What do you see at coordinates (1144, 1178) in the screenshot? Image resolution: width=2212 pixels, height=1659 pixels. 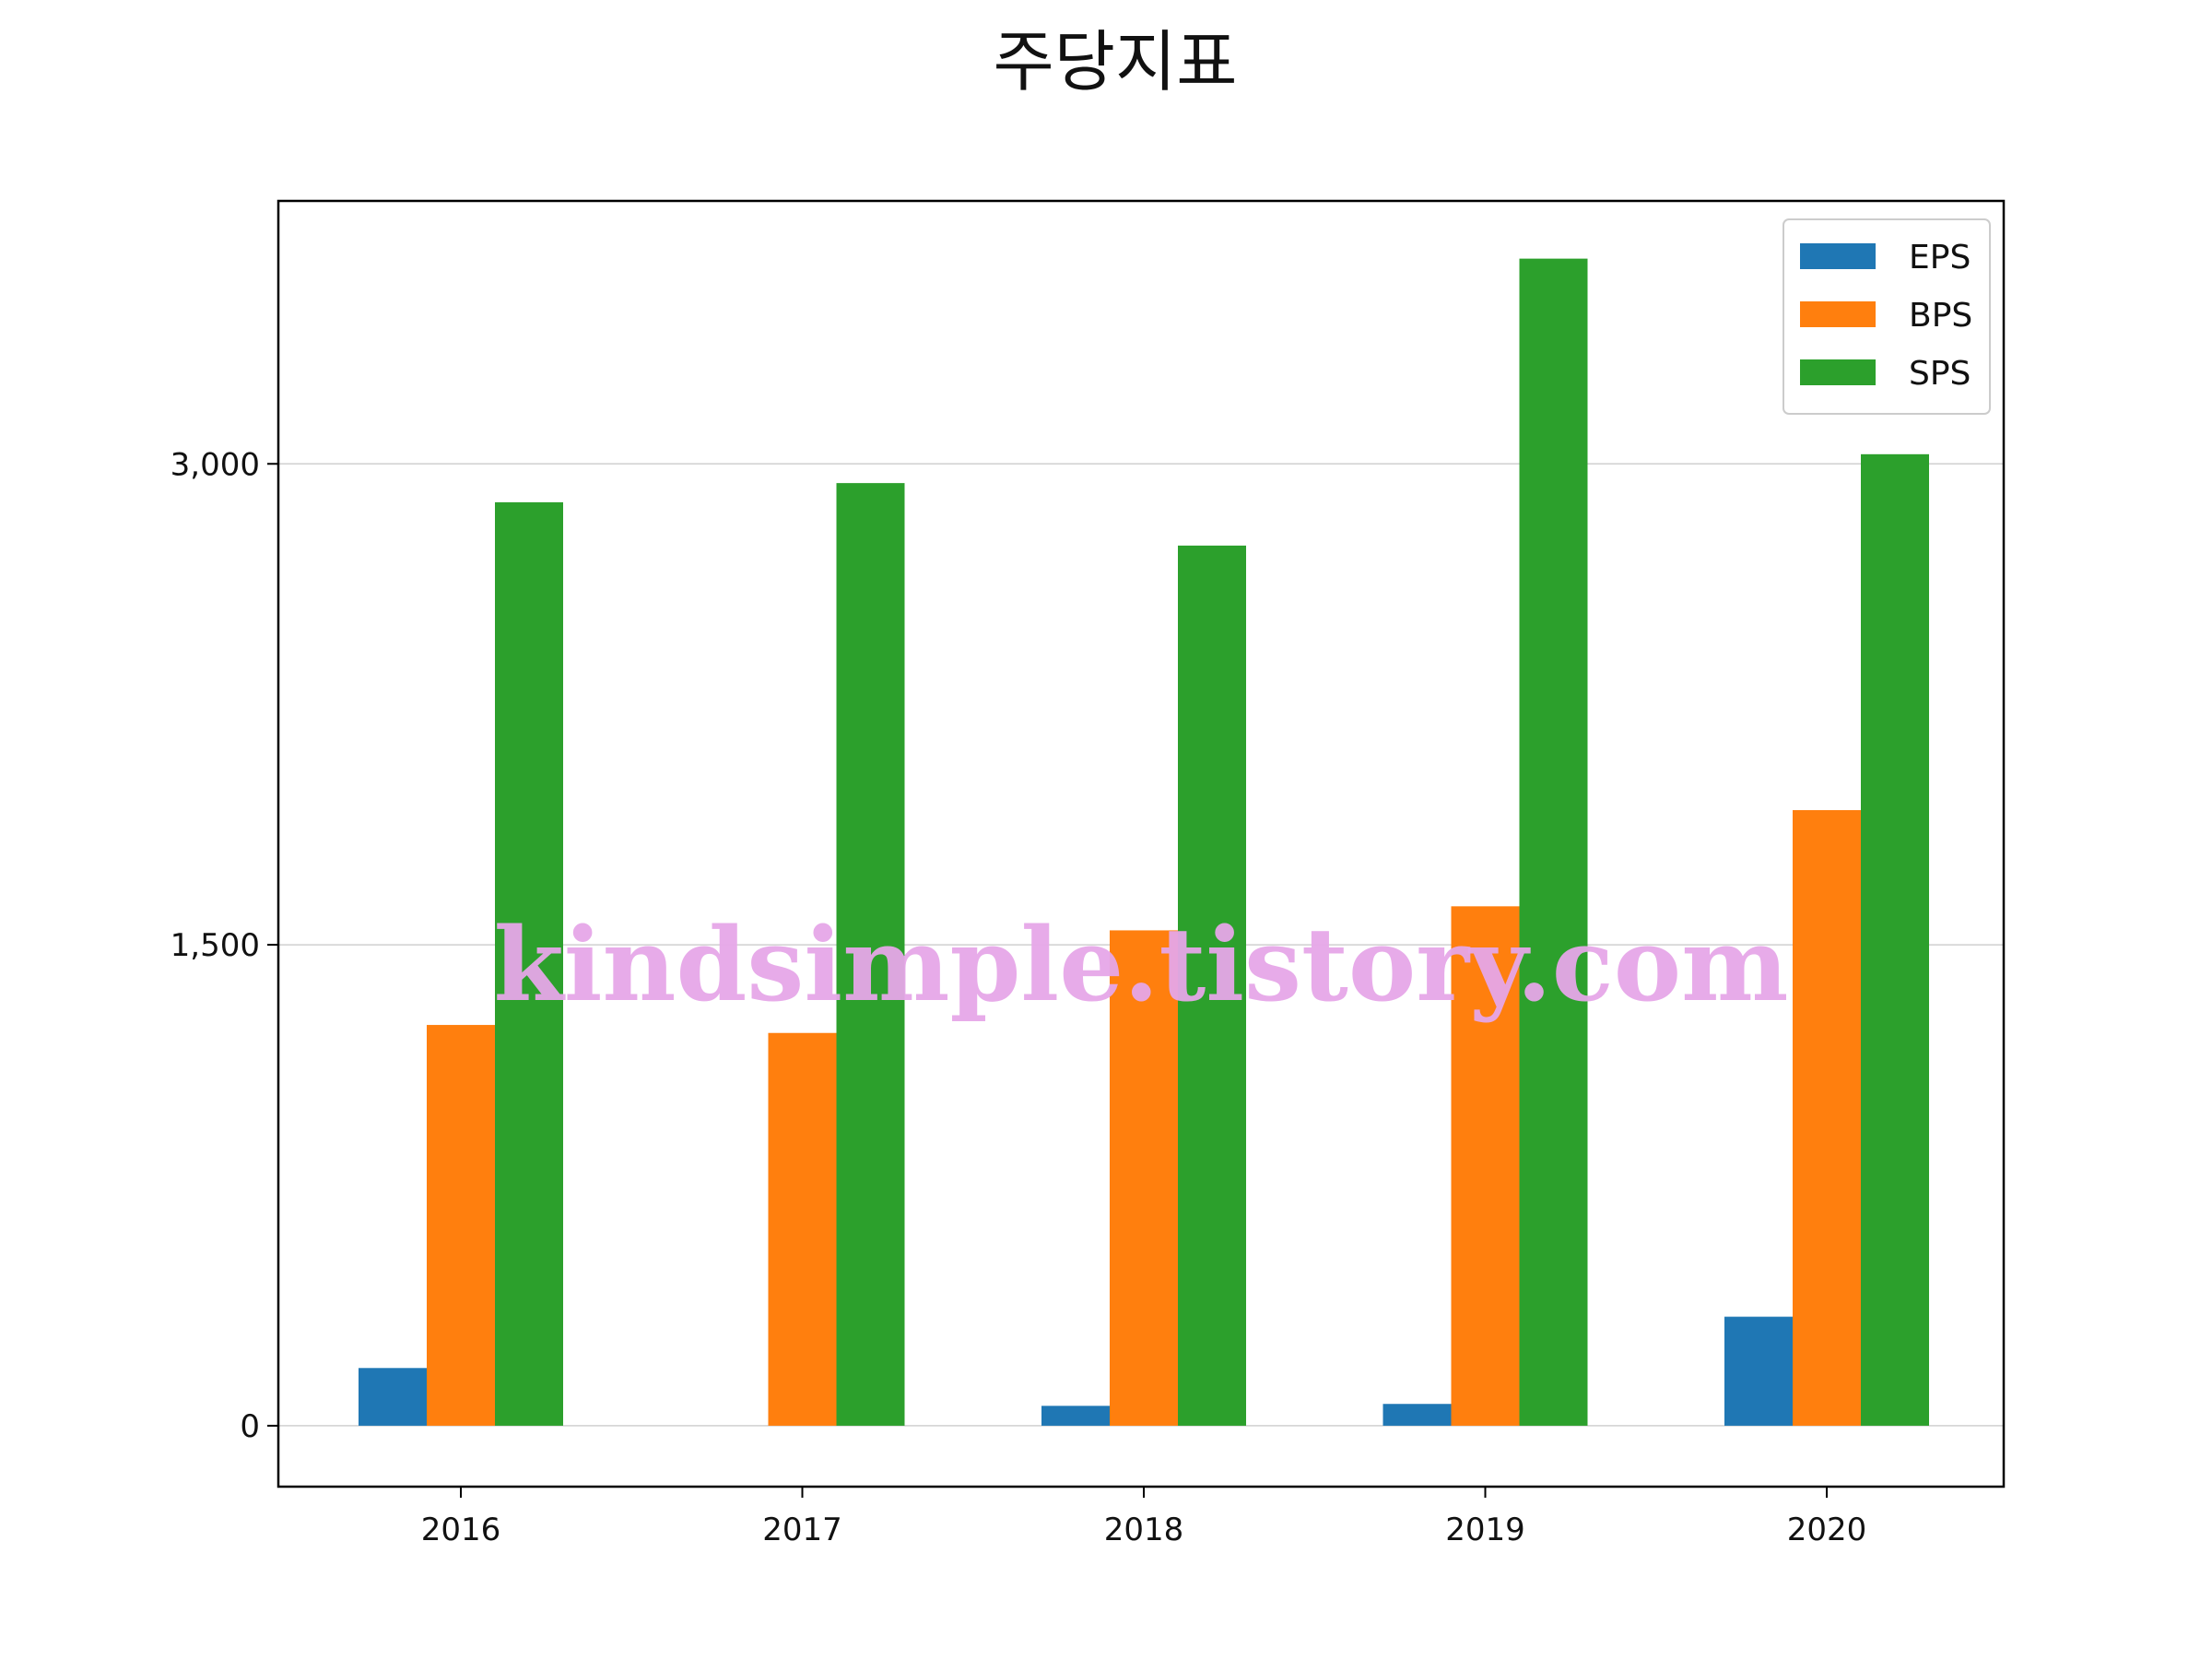 I see `bar-bps-2018` at bounding box center [1144, 1178].